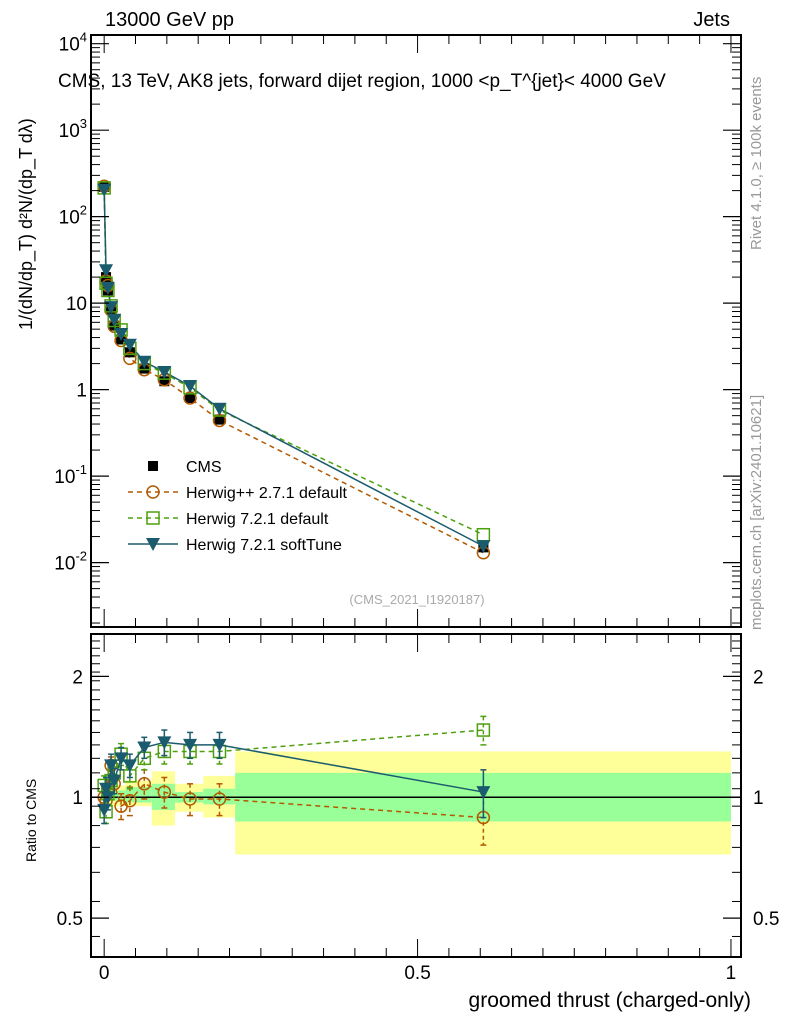  Describe the element at coordinates (758, 798) in the screenshot. I see `ratio-y-tick-label-right: 1` at that location.